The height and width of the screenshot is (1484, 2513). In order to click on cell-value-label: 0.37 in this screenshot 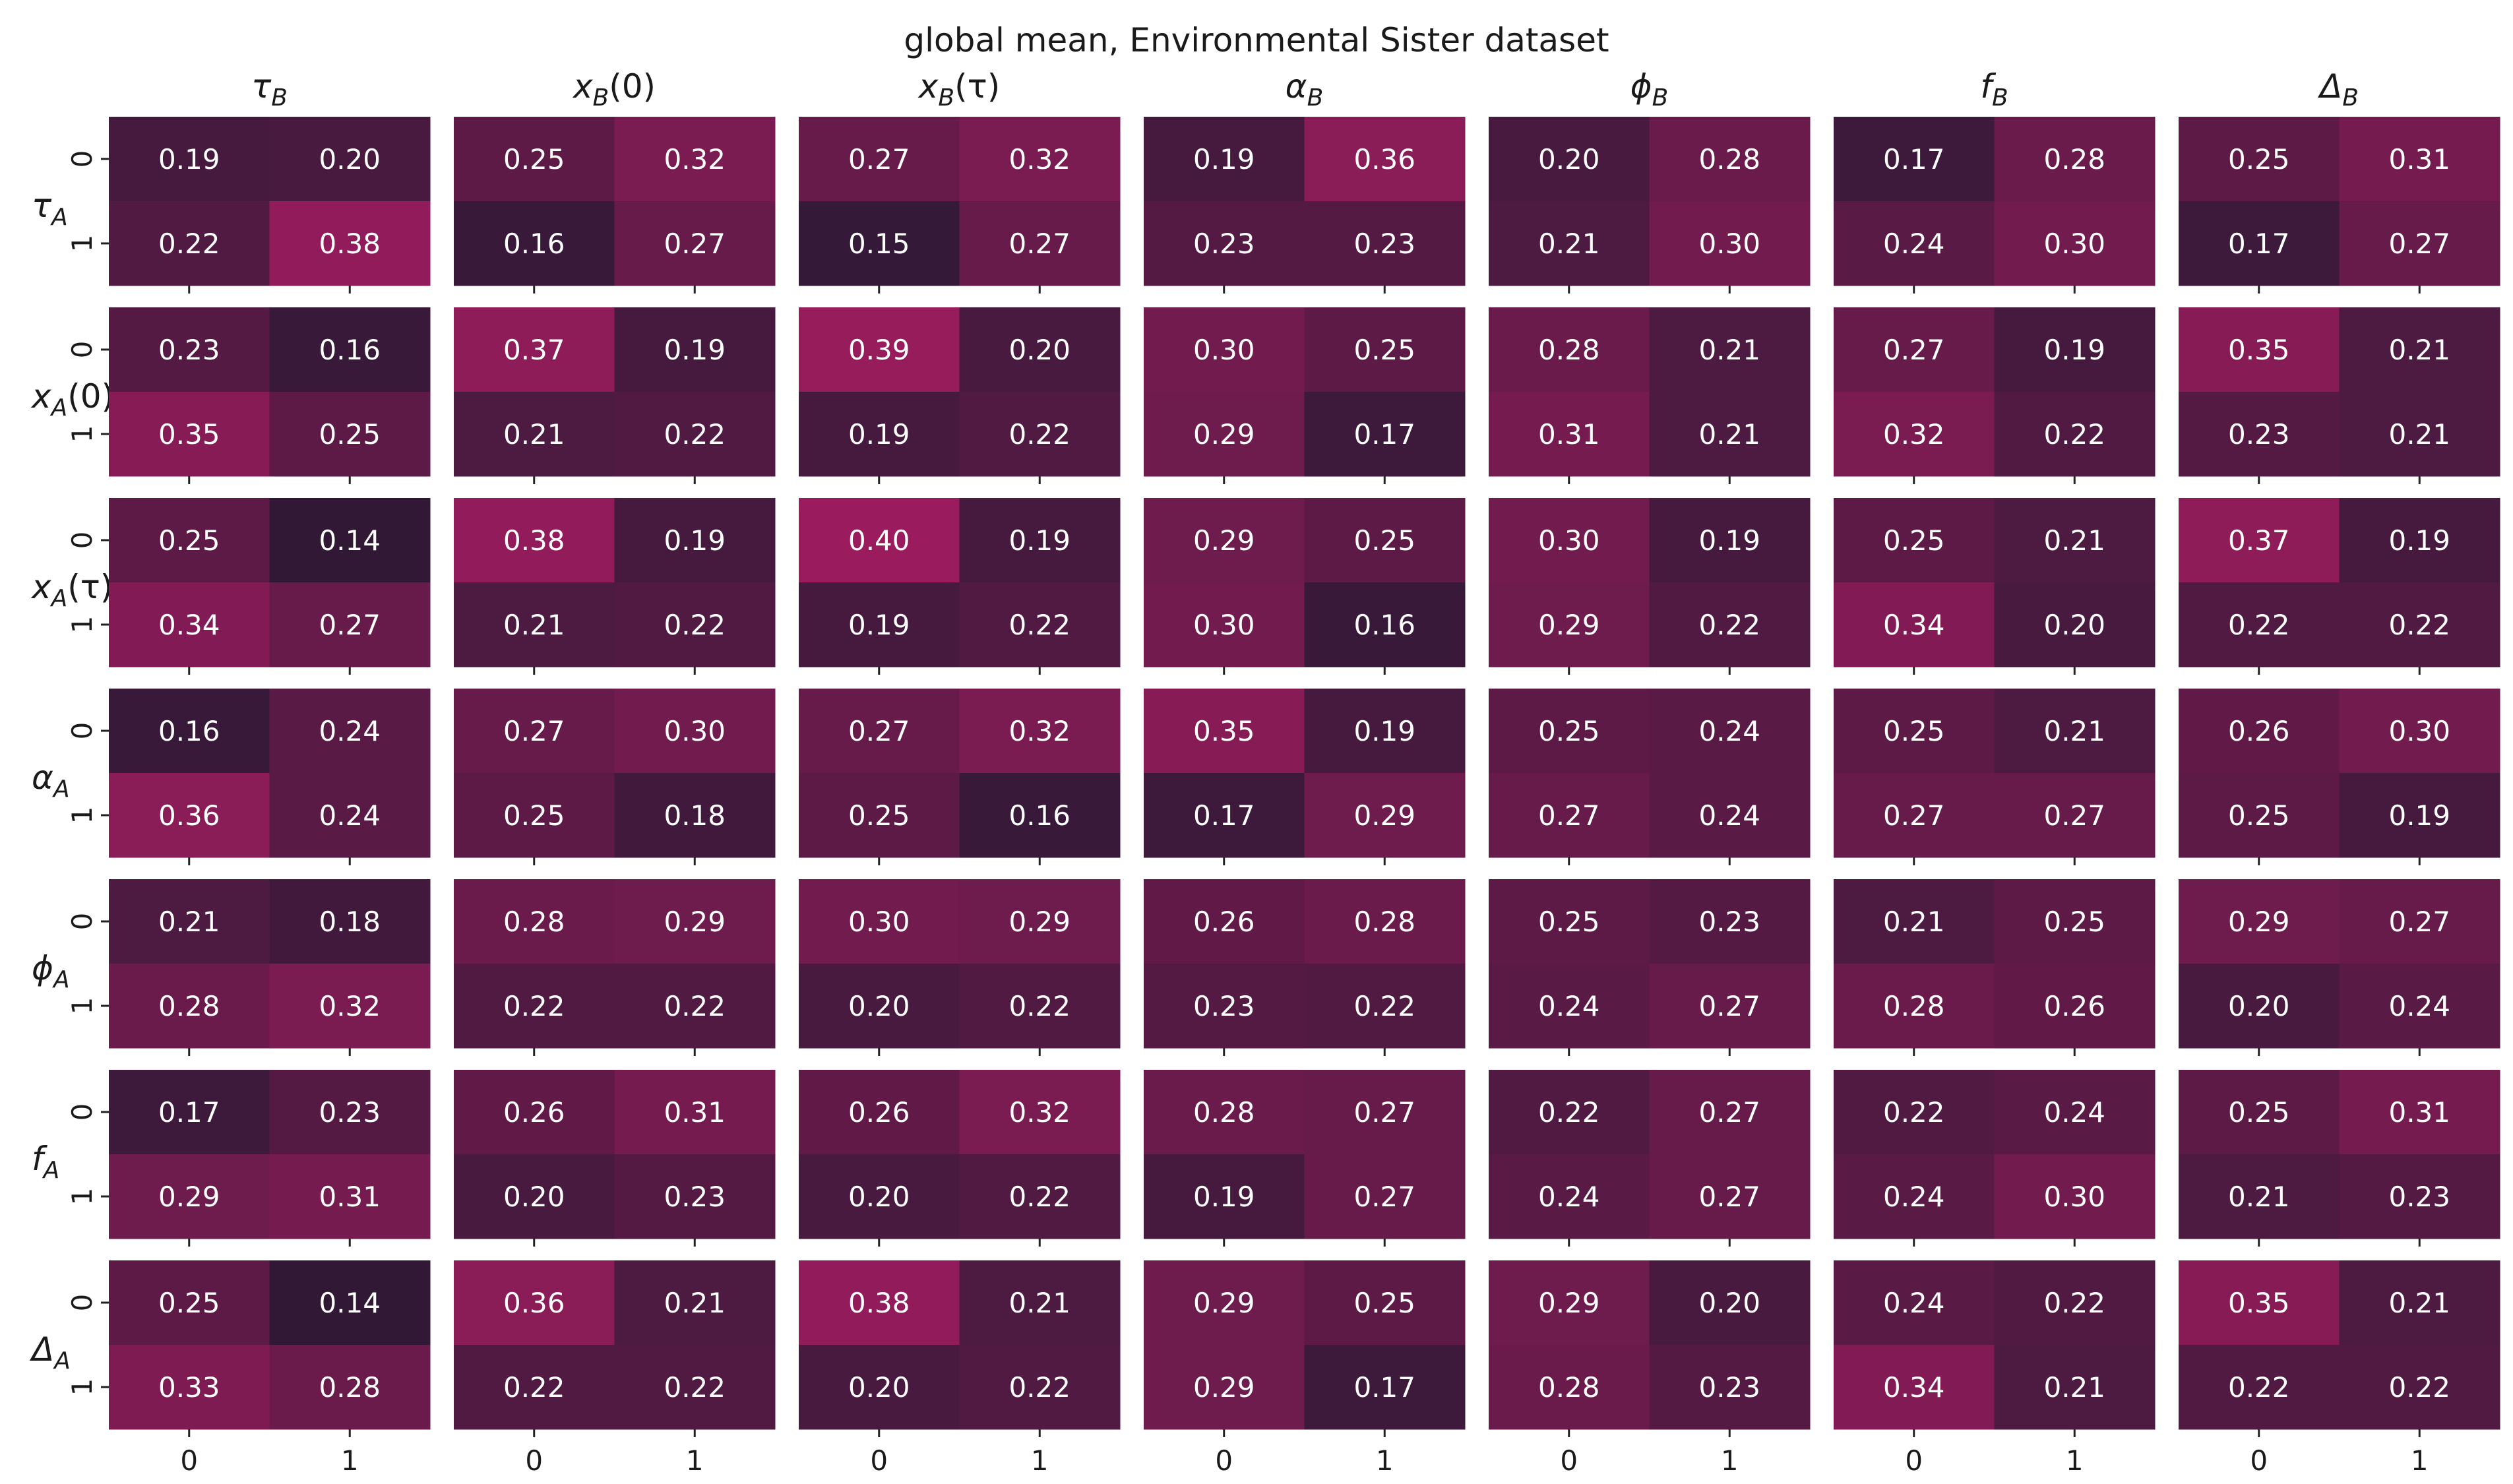, I will do `click(534, 350)`.